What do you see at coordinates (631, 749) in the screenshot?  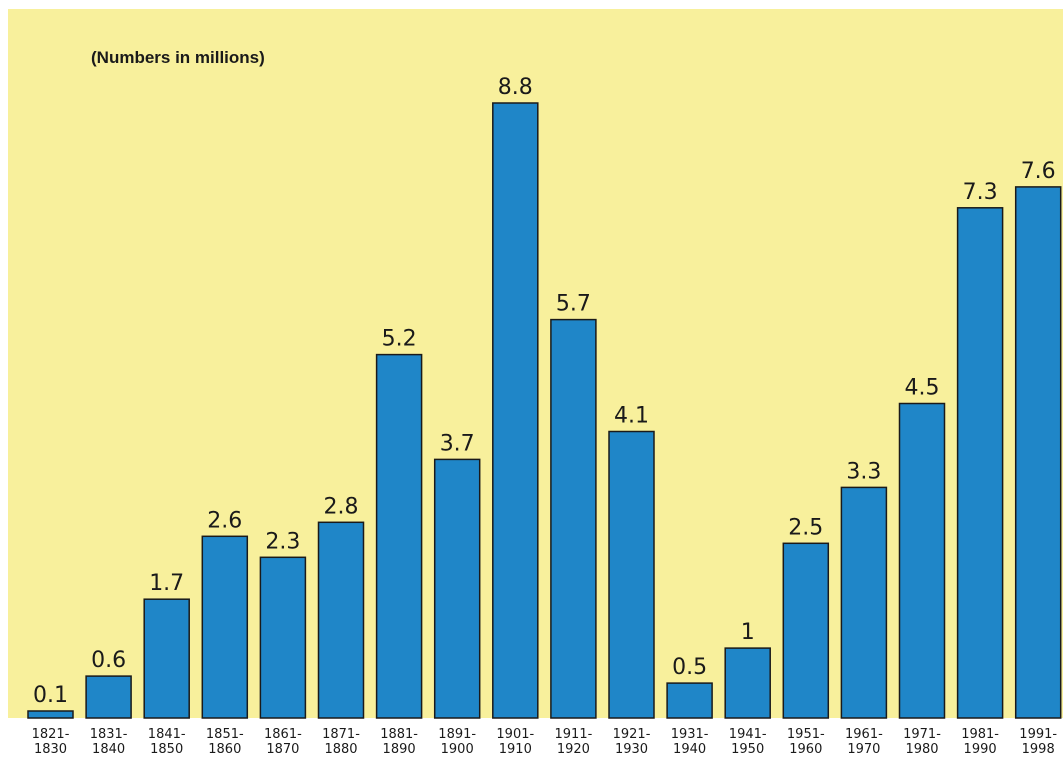 I see `x-tick-label-line: 1930` at bounding box center [631, 749].